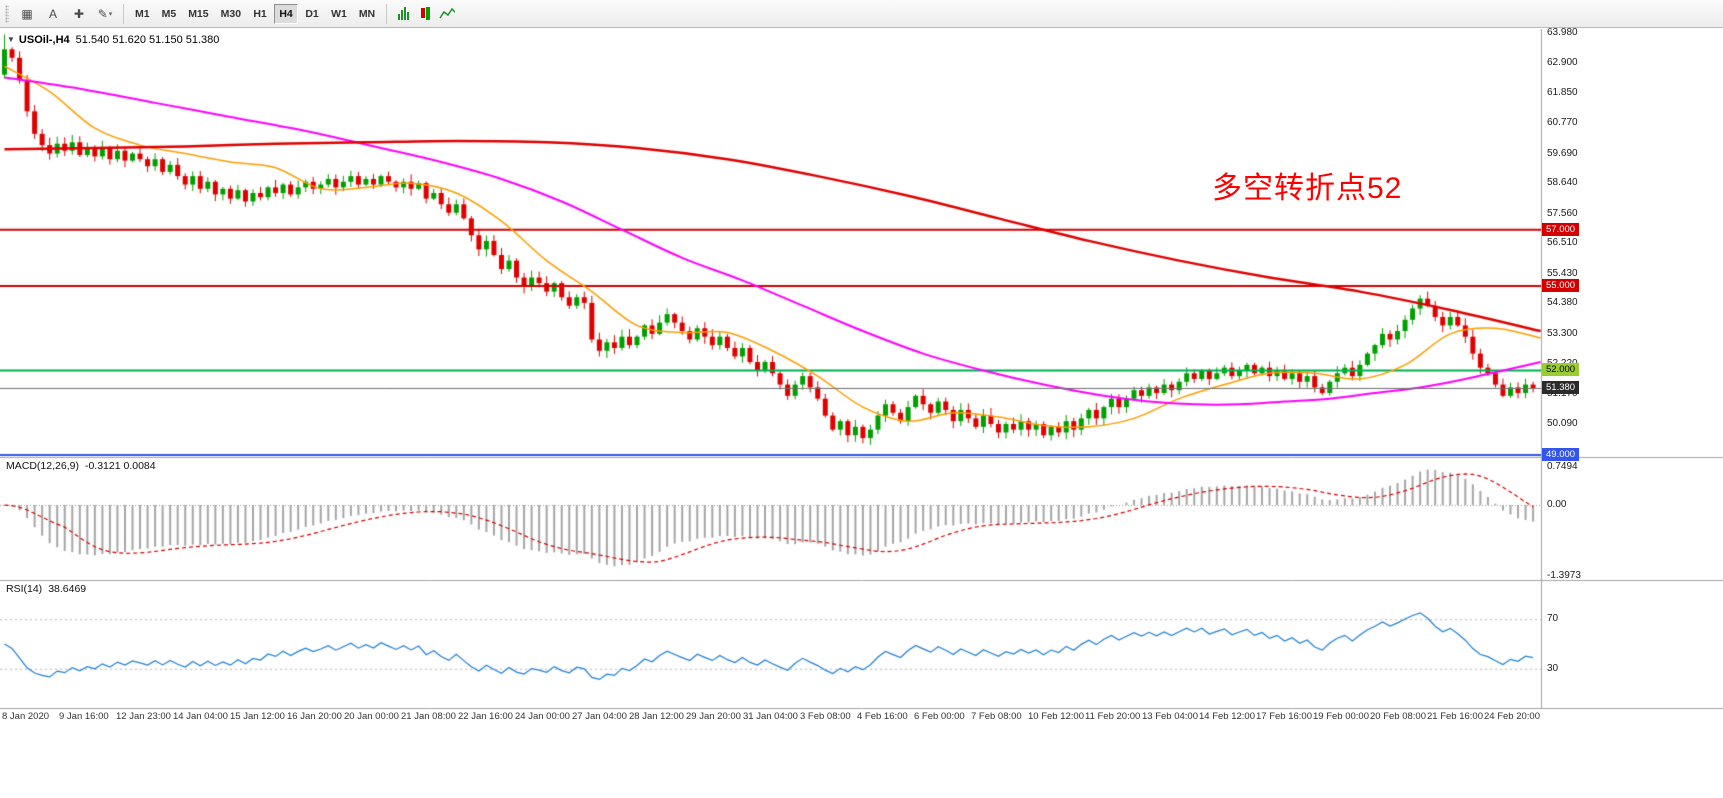  Describe the element at coordinates (1553, 619) in the screenshot. I see `rsi-level-label: 70` at that location.